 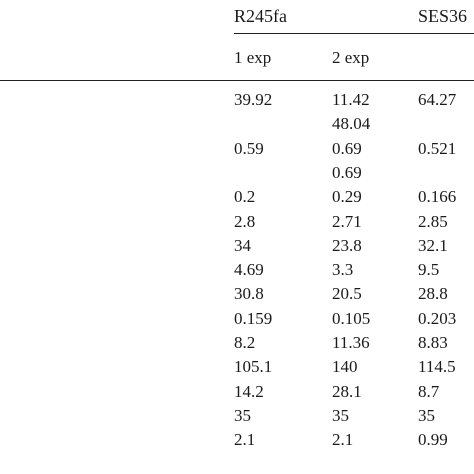 What do you see at coordinates (347, 221) in the screenshot?
I see `value-r245fa-2exp: 2.71` at bounding box center [347, 221].